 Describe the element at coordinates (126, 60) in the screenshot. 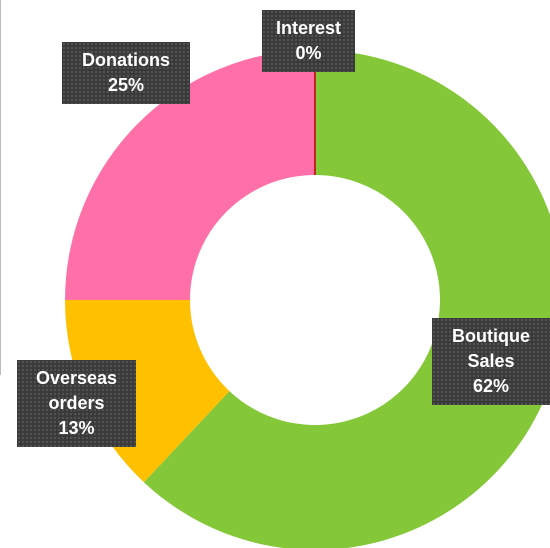

I see `category-name: Donations` at that location.